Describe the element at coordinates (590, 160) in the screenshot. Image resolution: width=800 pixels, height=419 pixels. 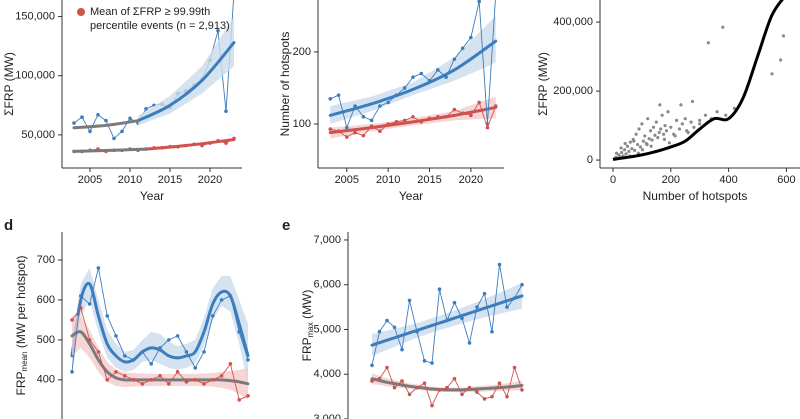
I see `y-tick-label: 0` at that location.